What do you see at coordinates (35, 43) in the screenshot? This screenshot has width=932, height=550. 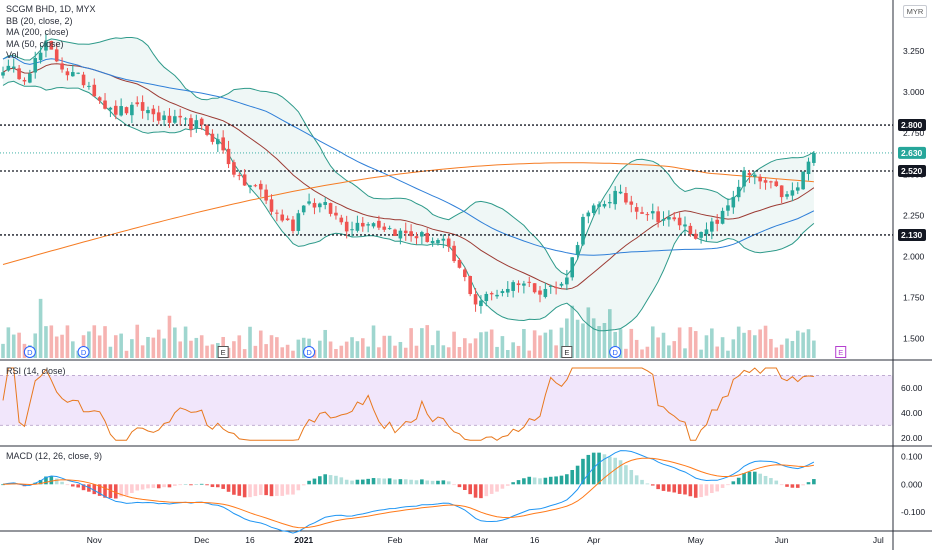 I see `legend-ma50: MA (50, close)` at bounding box center [35, 43].